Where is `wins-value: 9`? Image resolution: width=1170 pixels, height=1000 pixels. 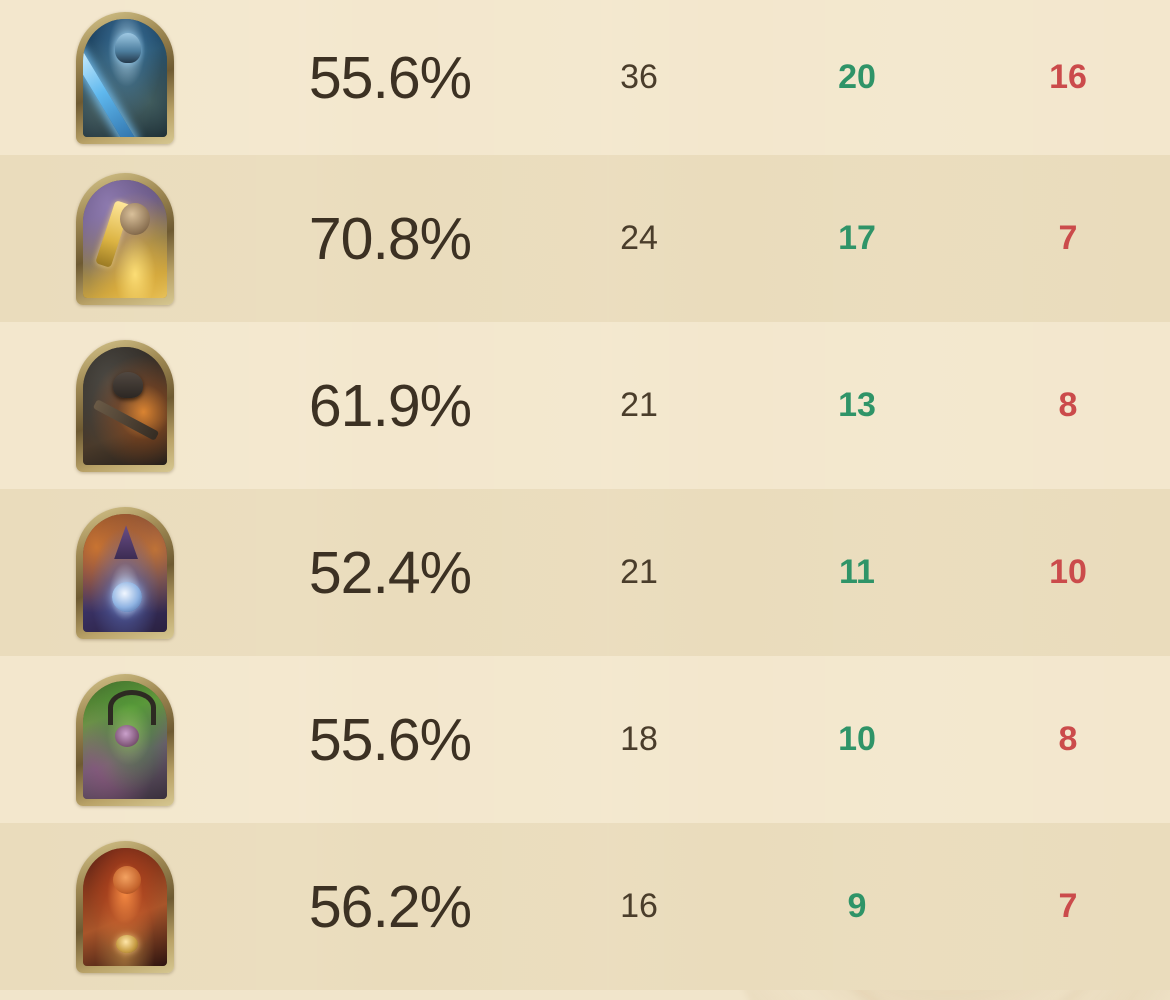 wins-value: 9 is located at coordinates (857, 906).